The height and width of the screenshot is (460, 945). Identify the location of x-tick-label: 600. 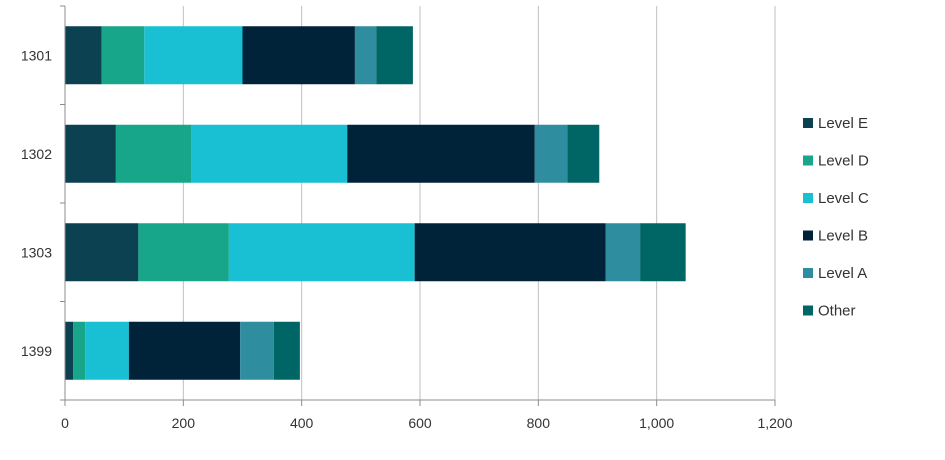
(420, 423).